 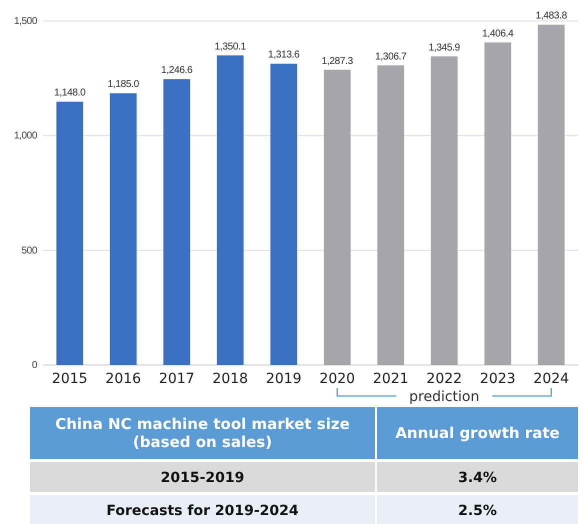 I want to click on y-tick-label: 1,000, so click(x=26, y=136).